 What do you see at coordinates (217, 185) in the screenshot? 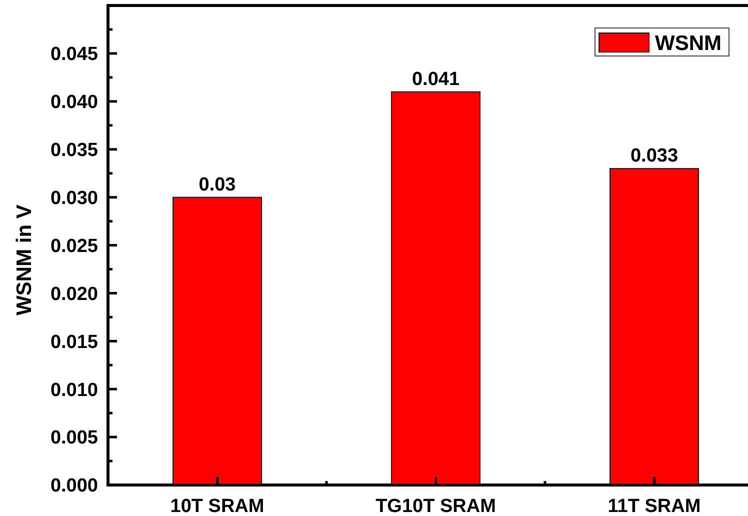
I see `data-label: 0.03` at bounding box center [217, 185].